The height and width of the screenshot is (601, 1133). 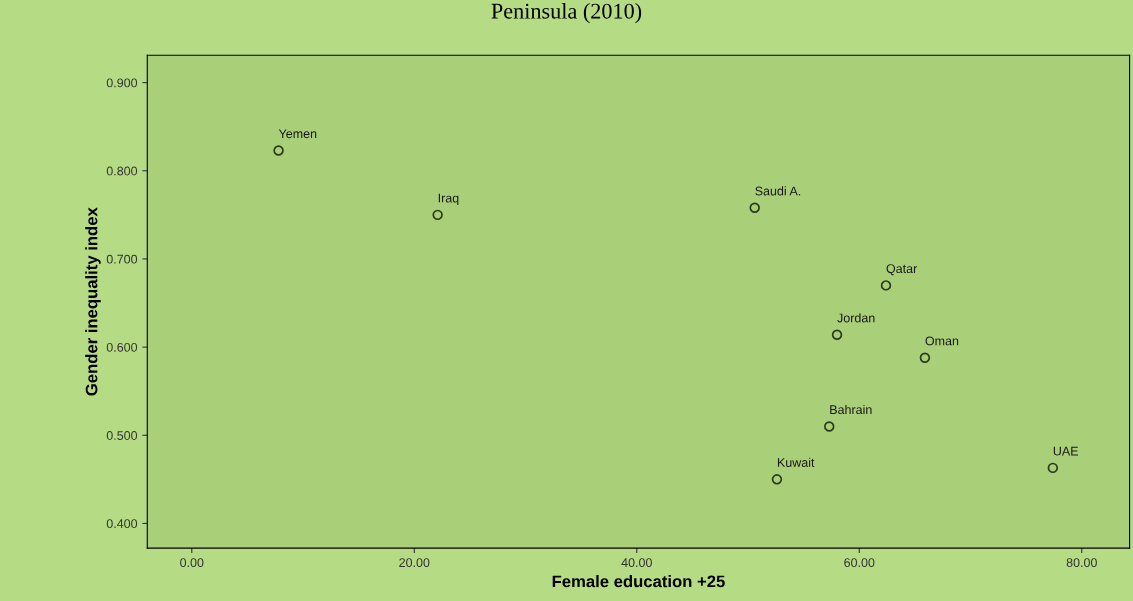 What do you see at coordinates (448, 199) in the screenshot?
I see `annotation: Iraq` at bounding box center [448, 199].